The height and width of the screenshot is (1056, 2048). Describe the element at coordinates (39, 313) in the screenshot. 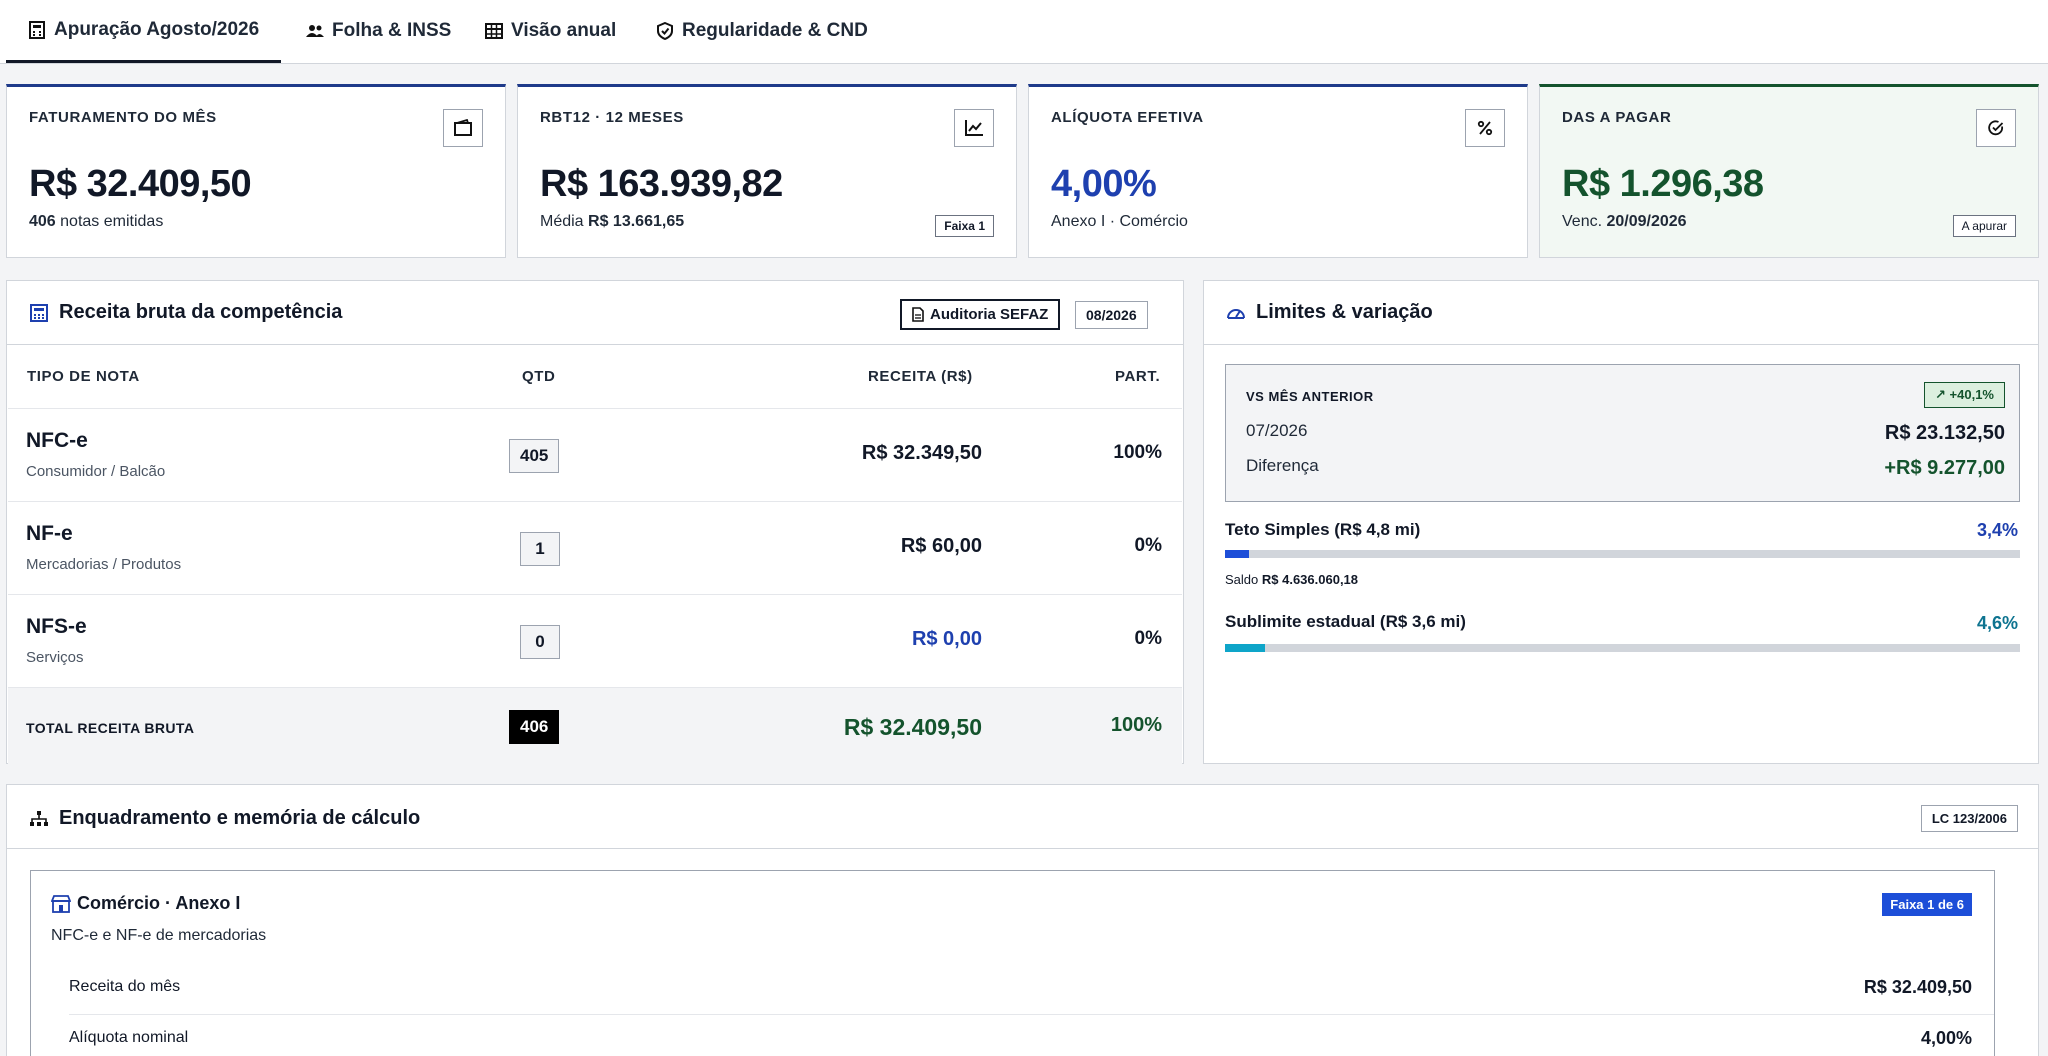

I see `calculator-icon` at that location.